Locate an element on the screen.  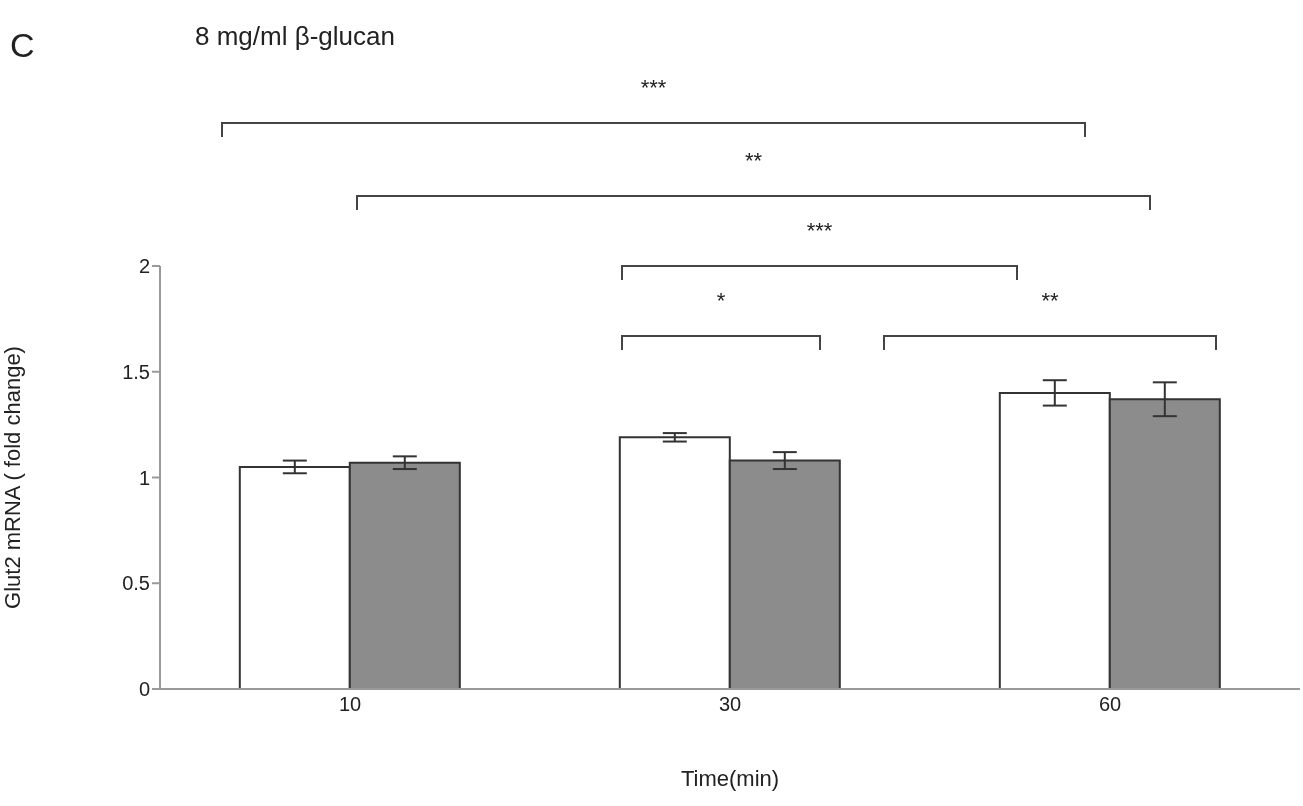
chart-title: 8 mg/ml β-glucan is located at coordinates (295, 36).